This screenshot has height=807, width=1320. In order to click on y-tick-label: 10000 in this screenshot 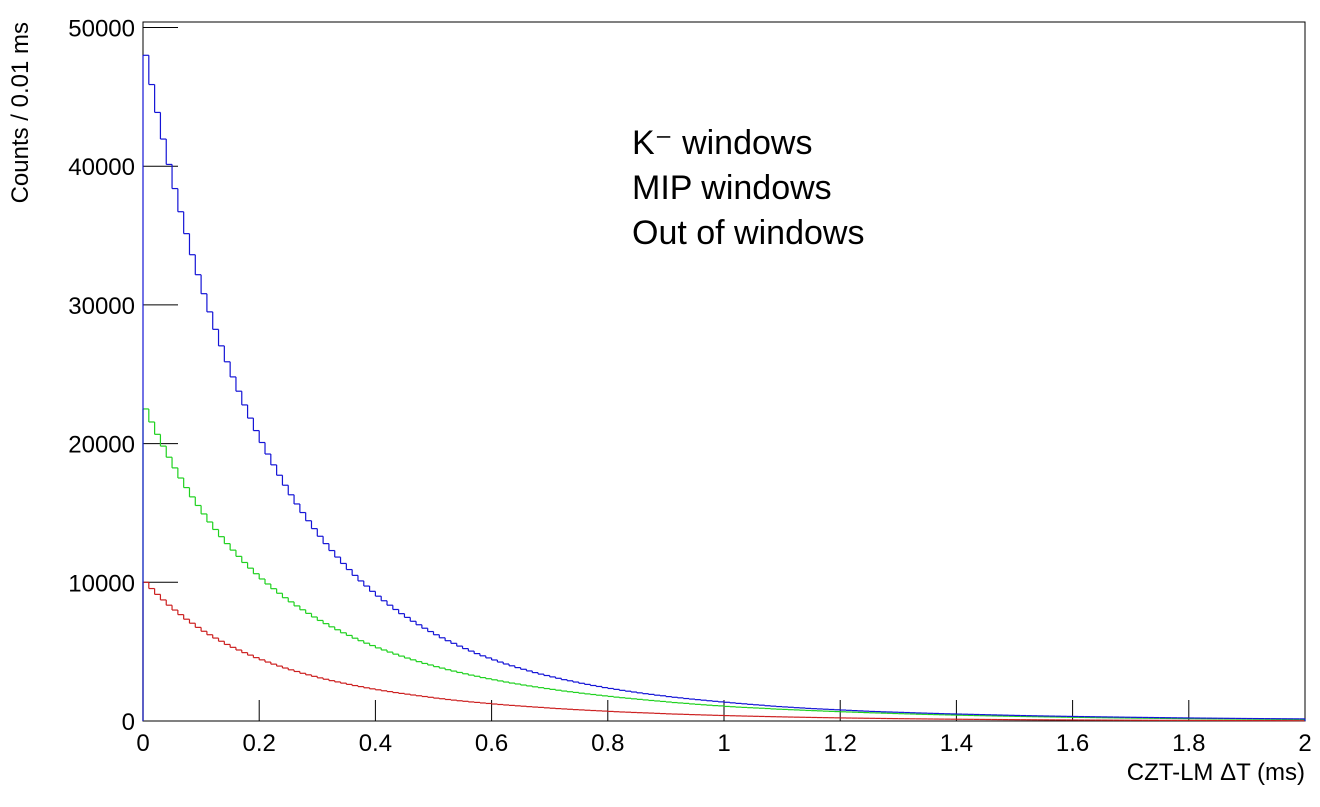, I will do `click(101, 583)`.